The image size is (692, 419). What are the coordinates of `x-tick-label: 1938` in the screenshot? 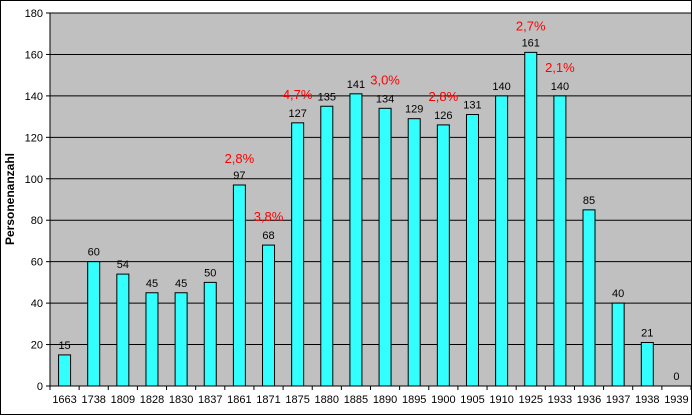 It's located at (647, 400).